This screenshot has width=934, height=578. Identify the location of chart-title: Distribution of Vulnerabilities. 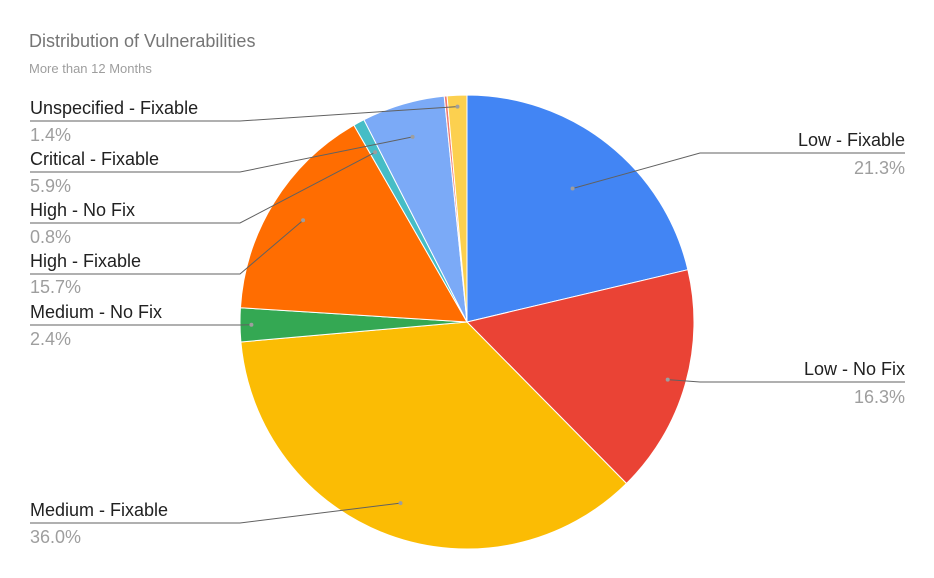
(142, 41).